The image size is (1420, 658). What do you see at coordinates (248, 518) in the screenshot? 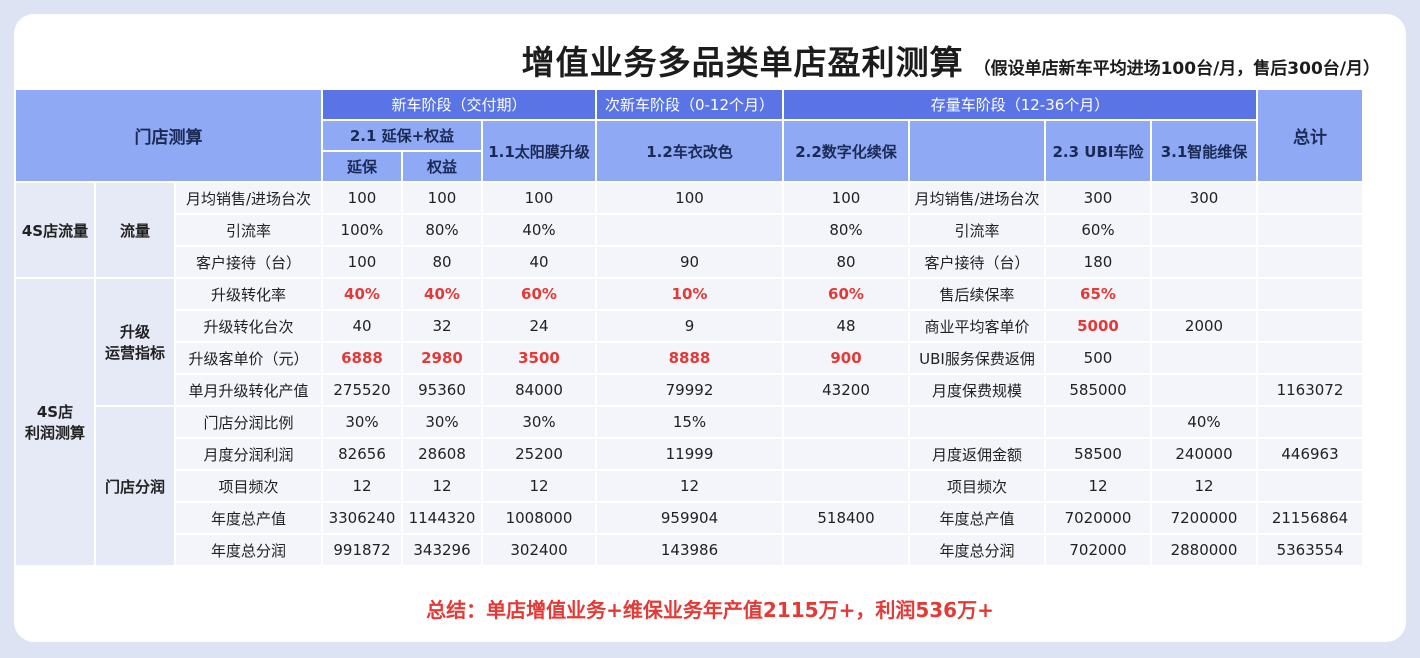
I see `row-label: 年度总产值` at bounding box center [248, 518].